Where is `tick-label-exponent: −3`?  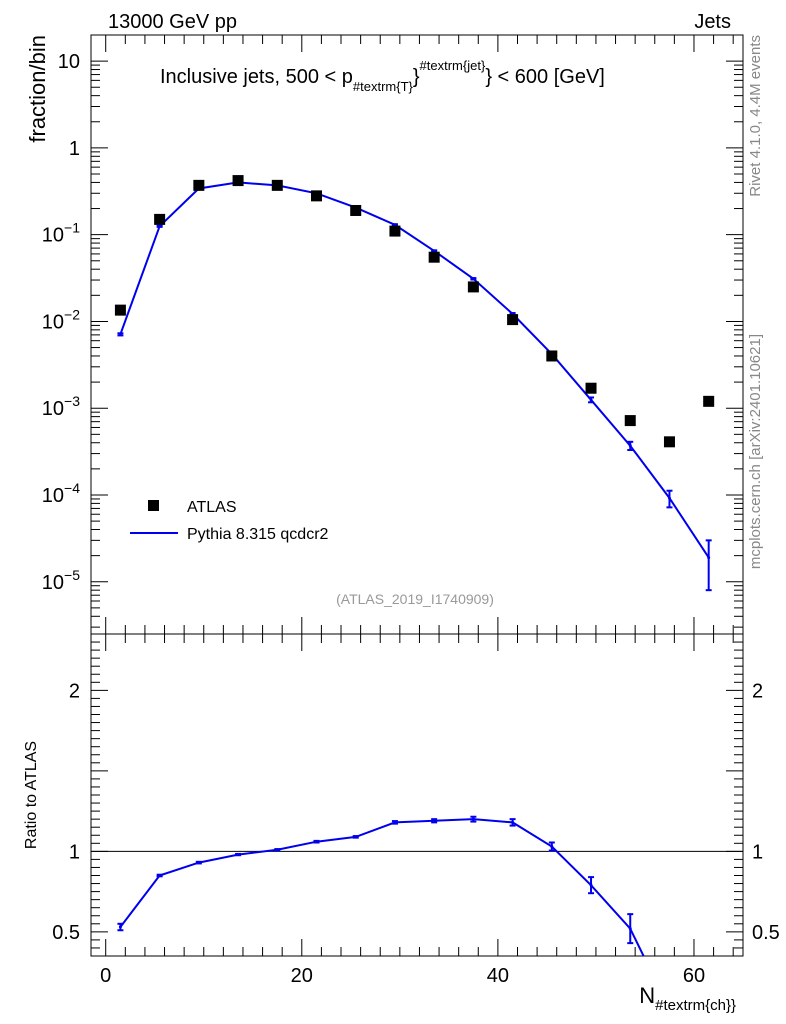 tick-label-exponent: −3 is located at coordinates (72, 401).